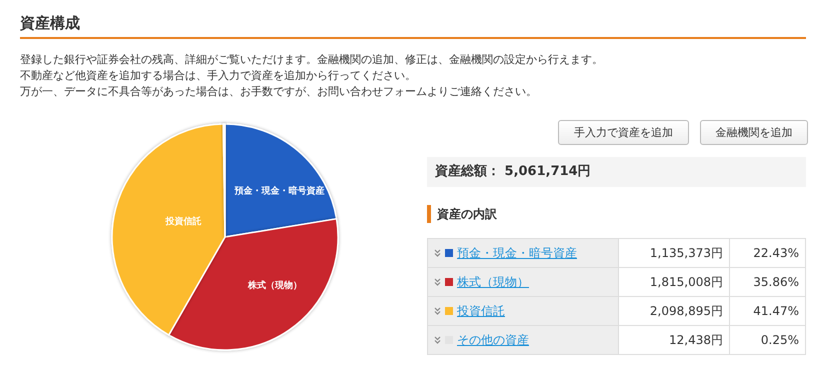  Describe the element at coordinates (278, 92) in the screenshot. I see `text: 万が一、データに不具合等があった場合は、お手数ですが、お問い合わせフォームよりご連絡ください。` at that location.